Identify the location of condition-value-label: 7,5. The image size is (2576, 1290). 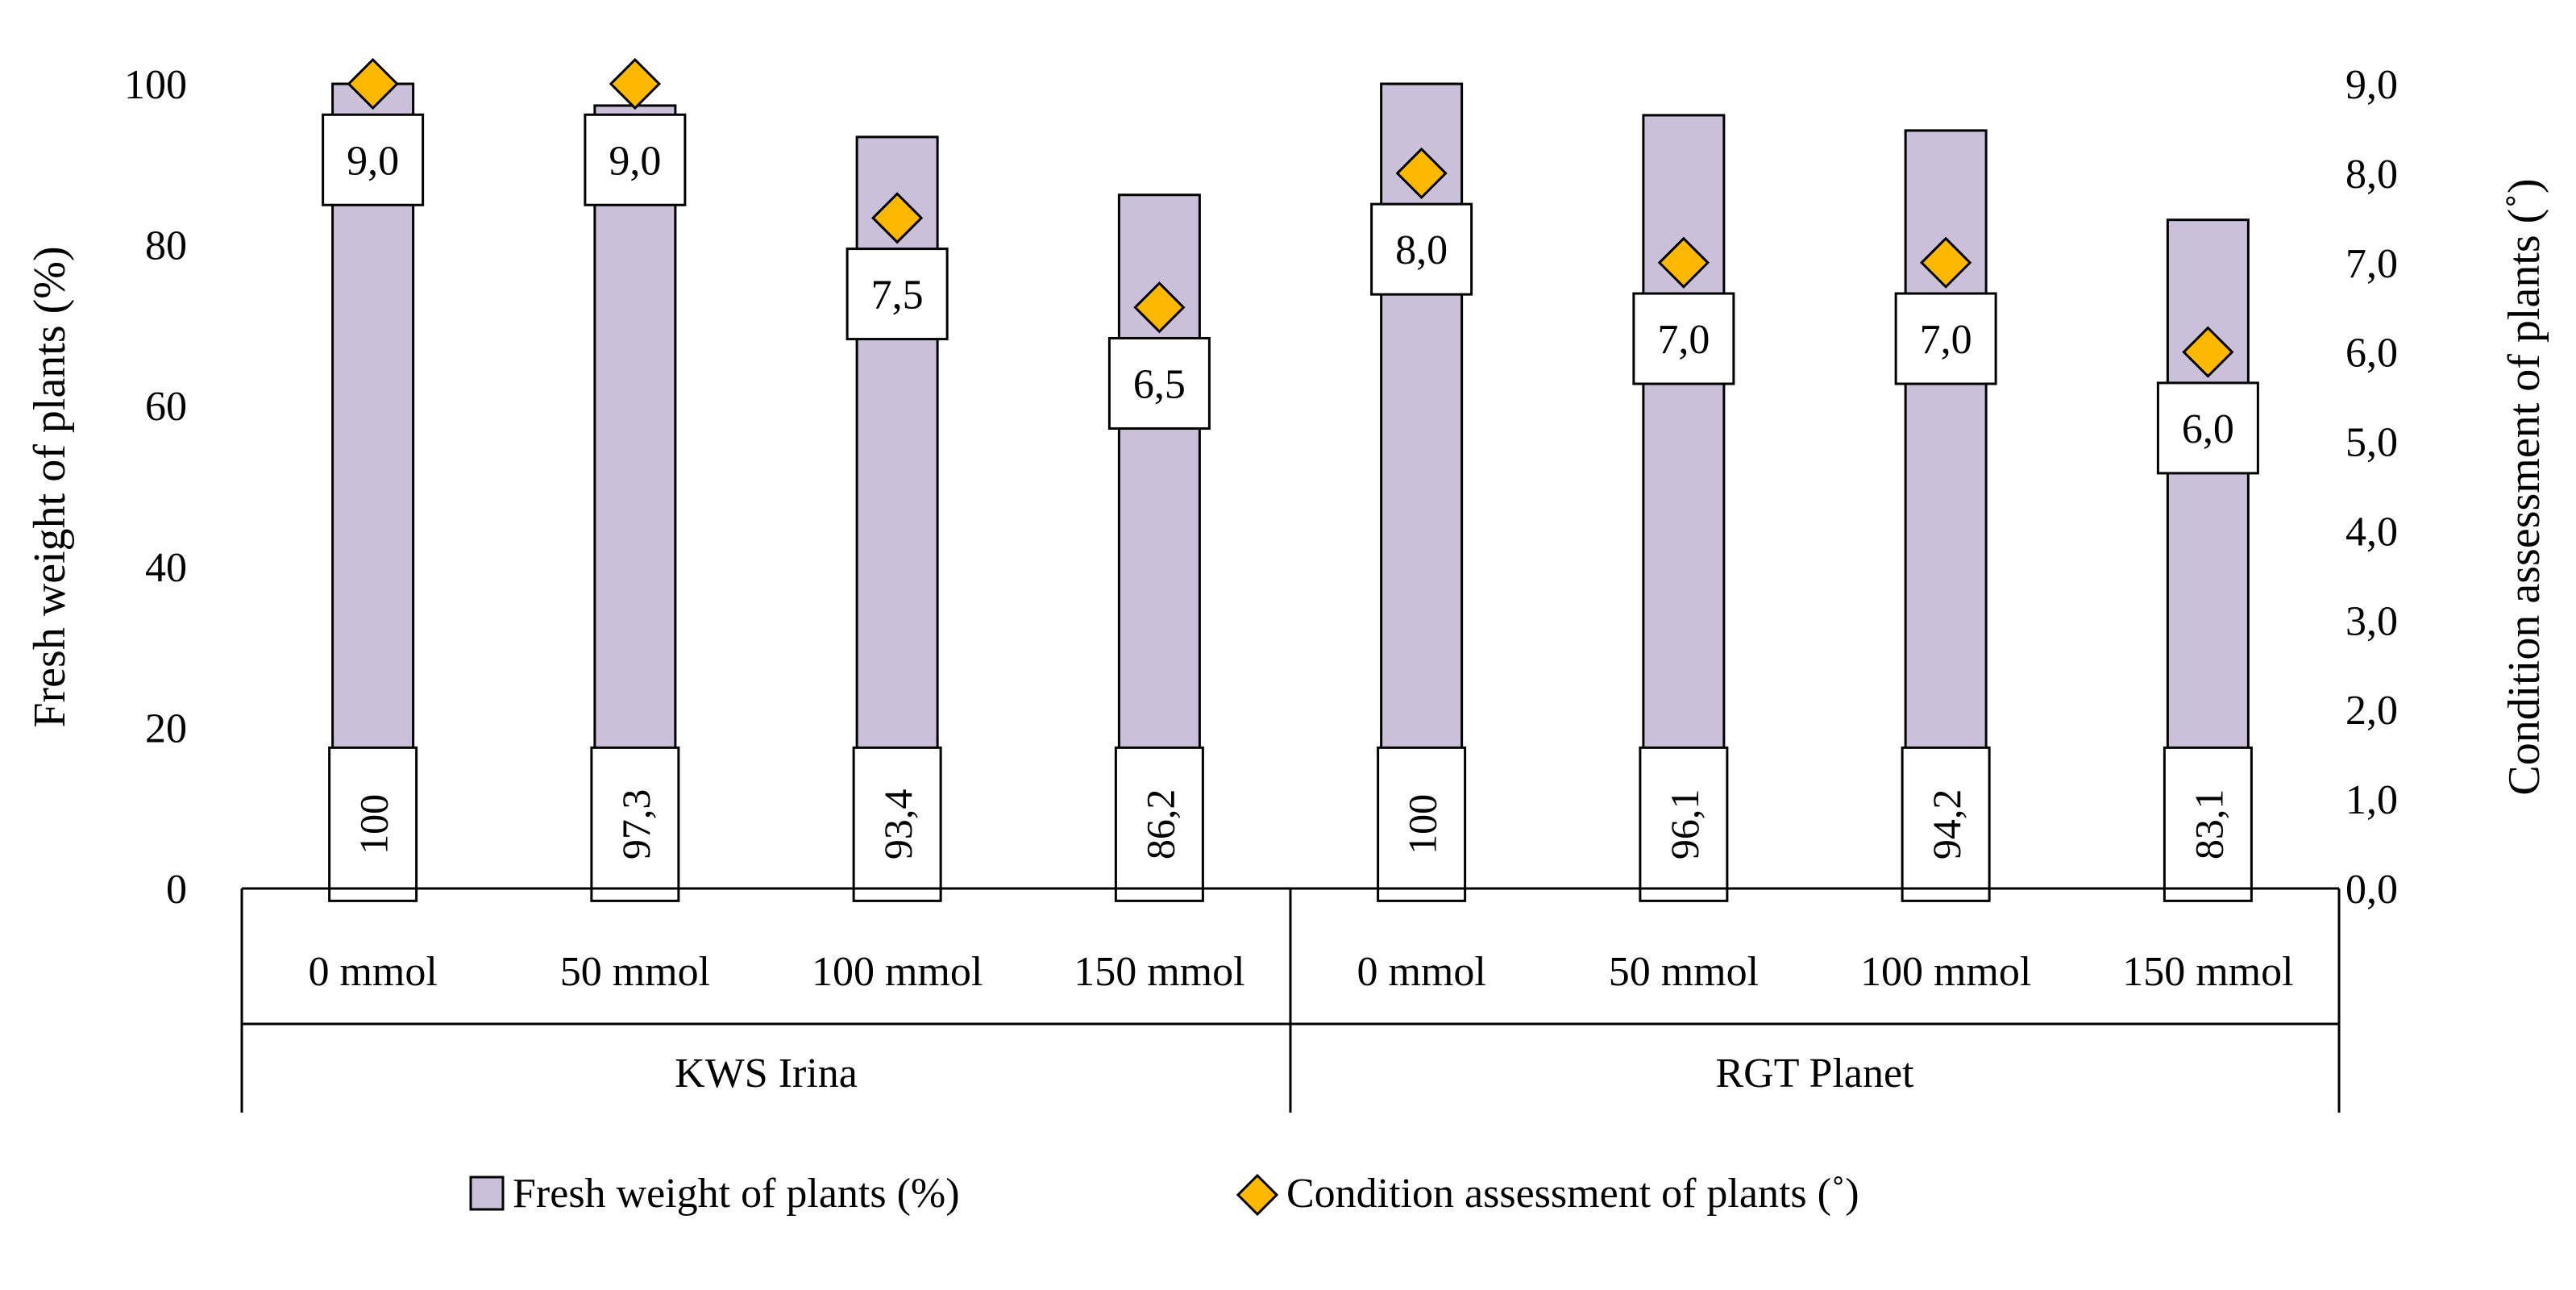
(897, 295).